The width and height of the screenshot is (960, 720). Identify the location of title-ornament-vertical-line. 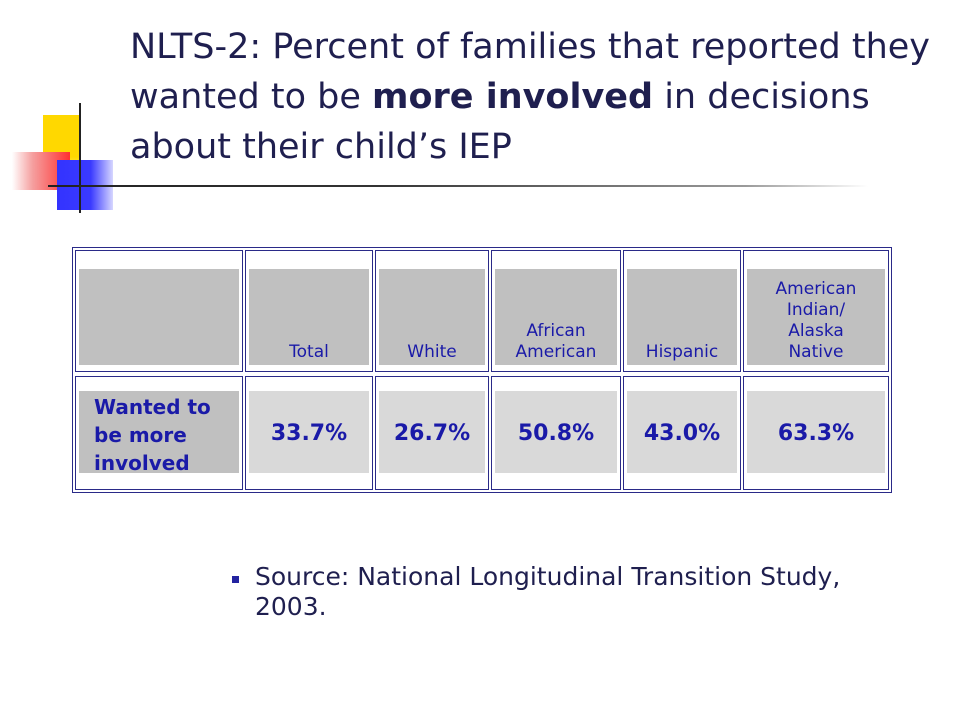
(80, 158).